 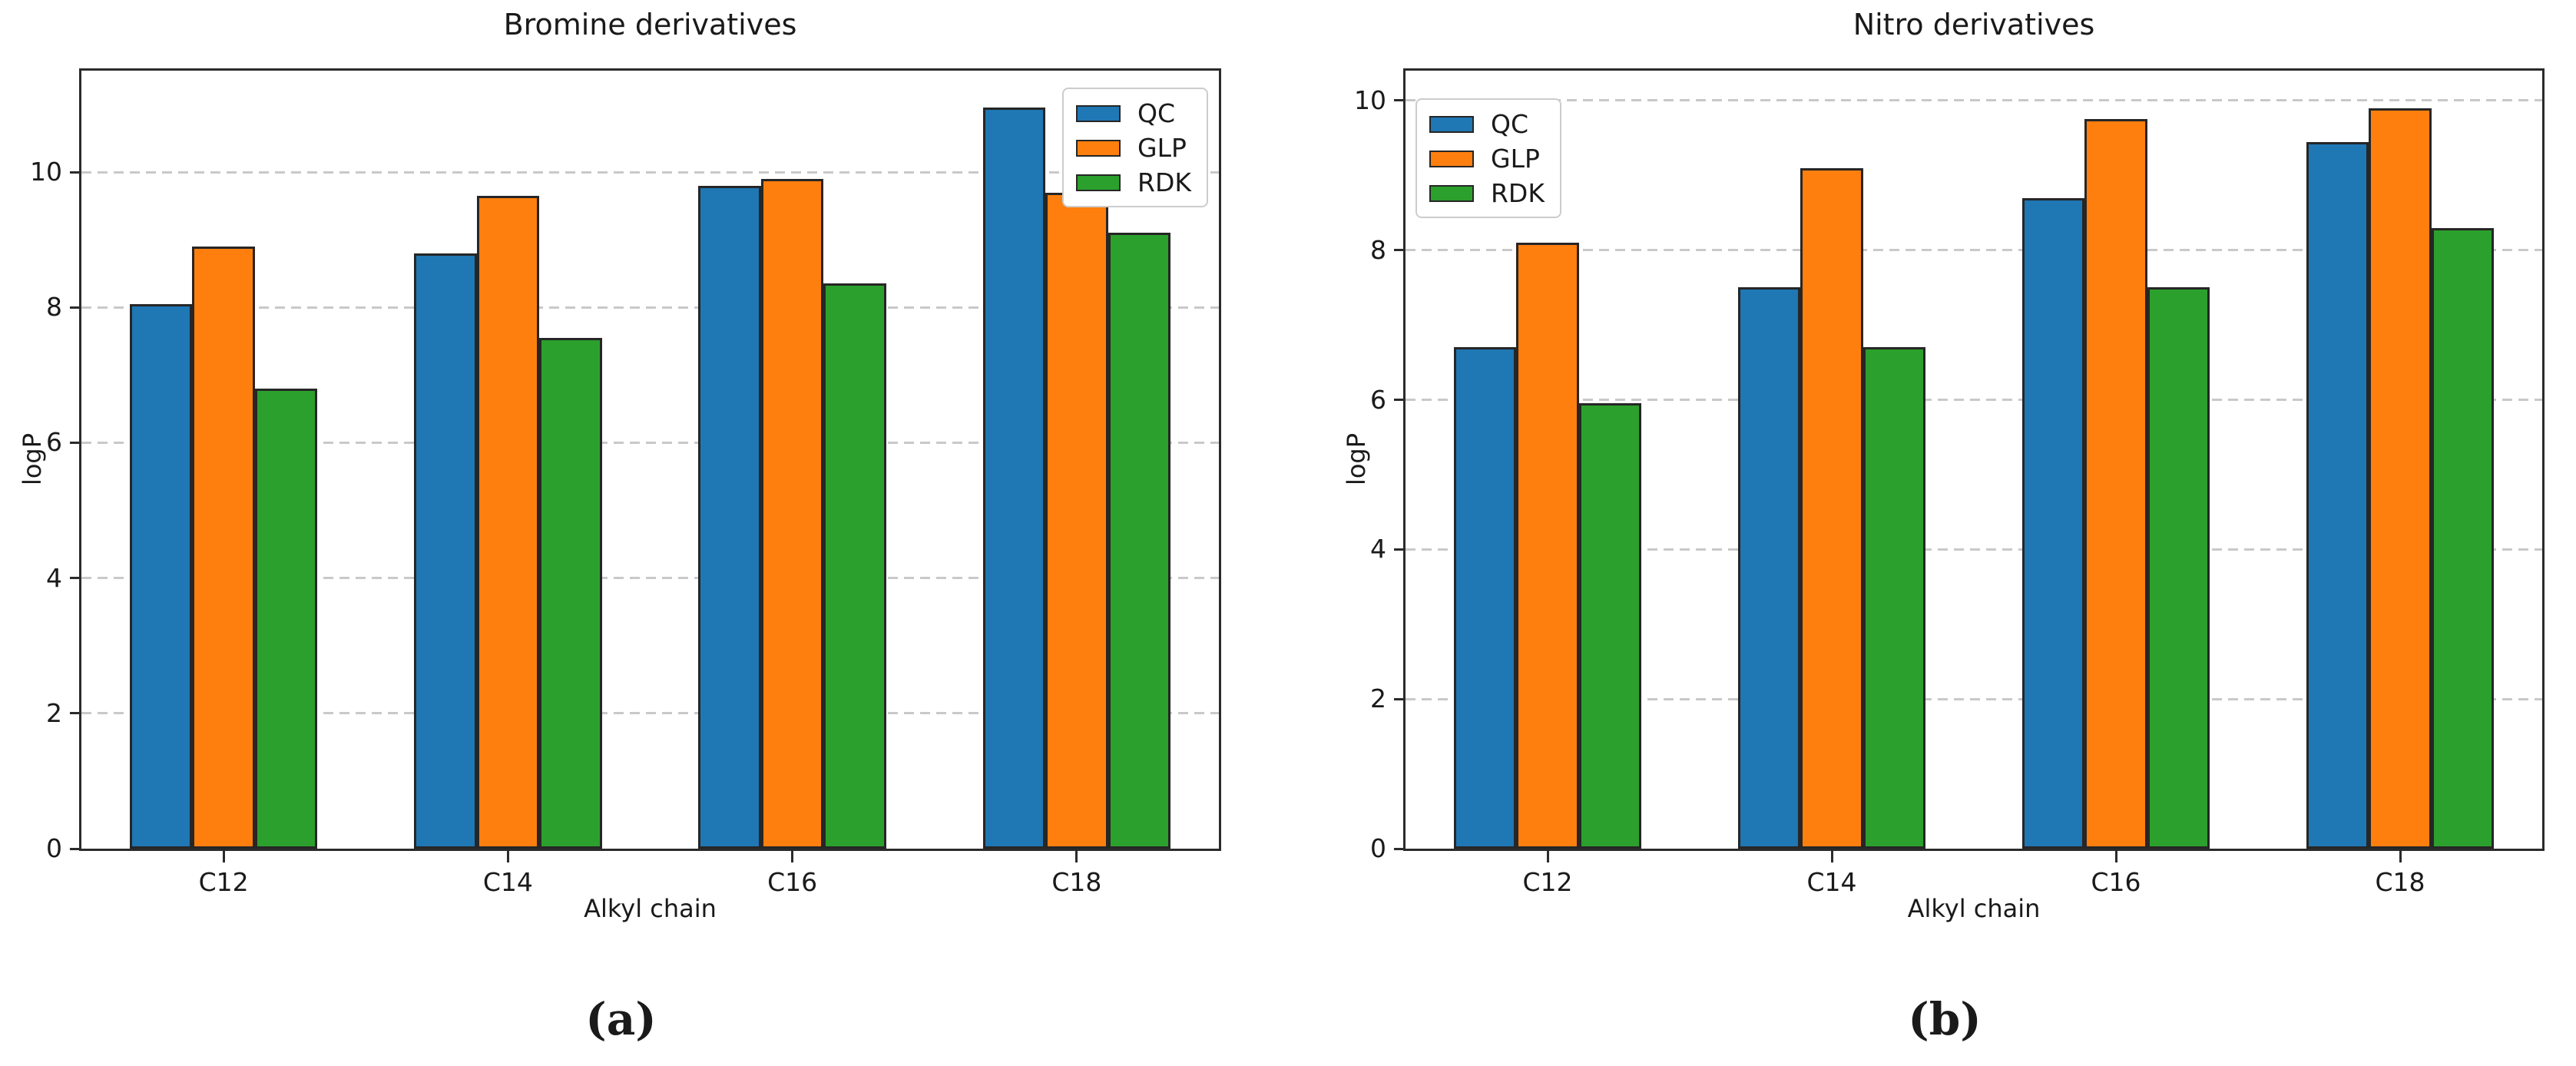 What do you see at coordinates (1974, 24) in the screenshot?
I see `chart-title: Nitro derivatives` at bounding box center [1974, 24].